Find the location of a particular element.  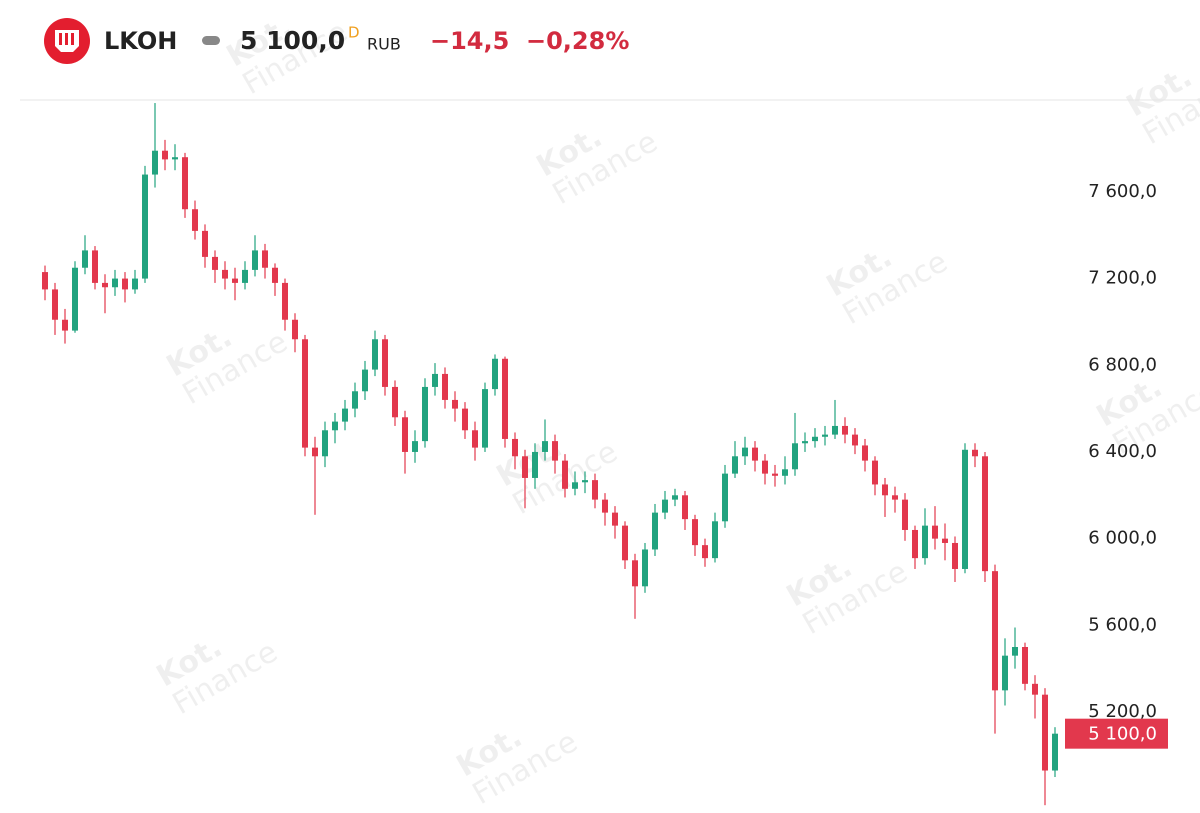

y-tick-label: 6 000,0 is located at coordinates (1122, 538).